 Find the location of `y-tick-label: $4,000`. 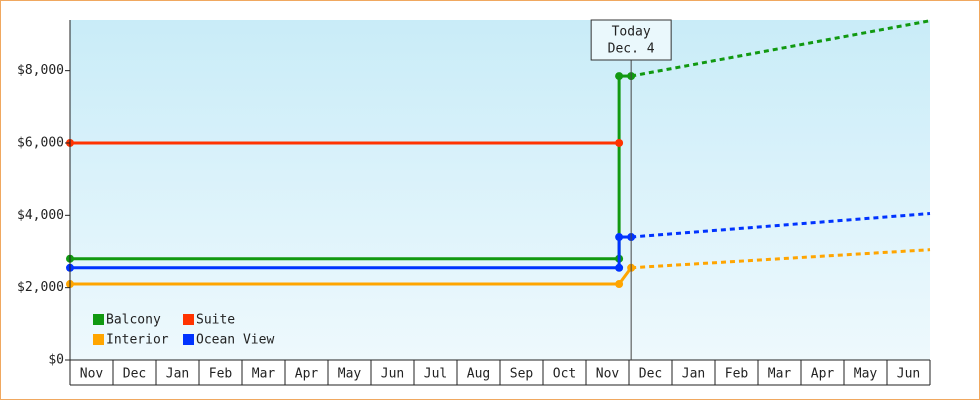

y-tick-label: $4,000 is located at coordinates (40, 215).